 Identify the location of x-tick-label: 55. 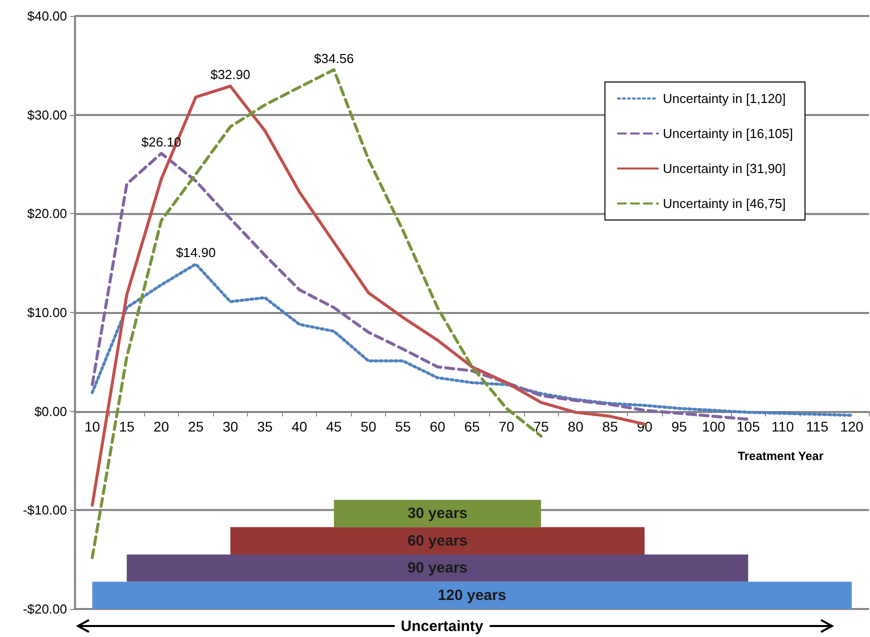
(403, 426).